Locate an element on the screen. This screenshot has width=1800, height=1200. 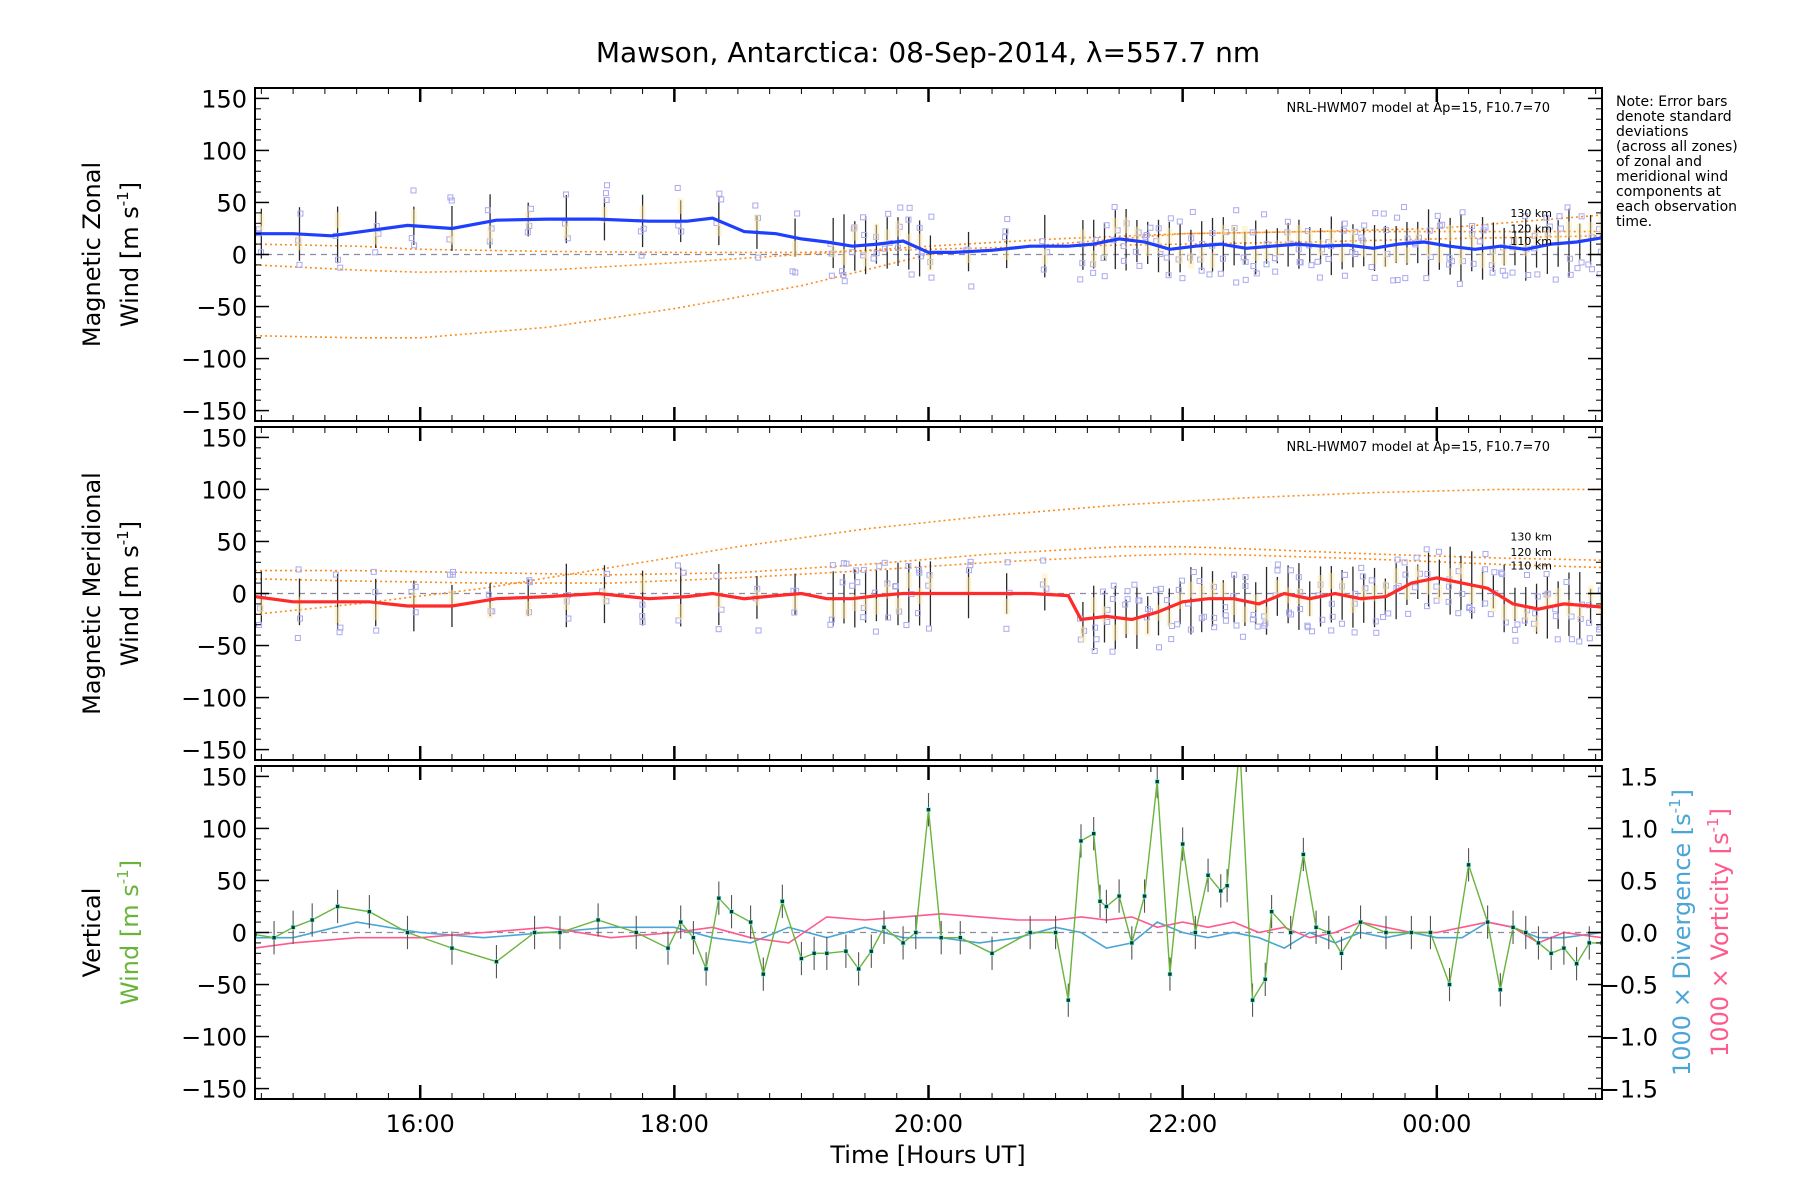
right-tick-label: 1.0 is located at coordinates (1639, 829).